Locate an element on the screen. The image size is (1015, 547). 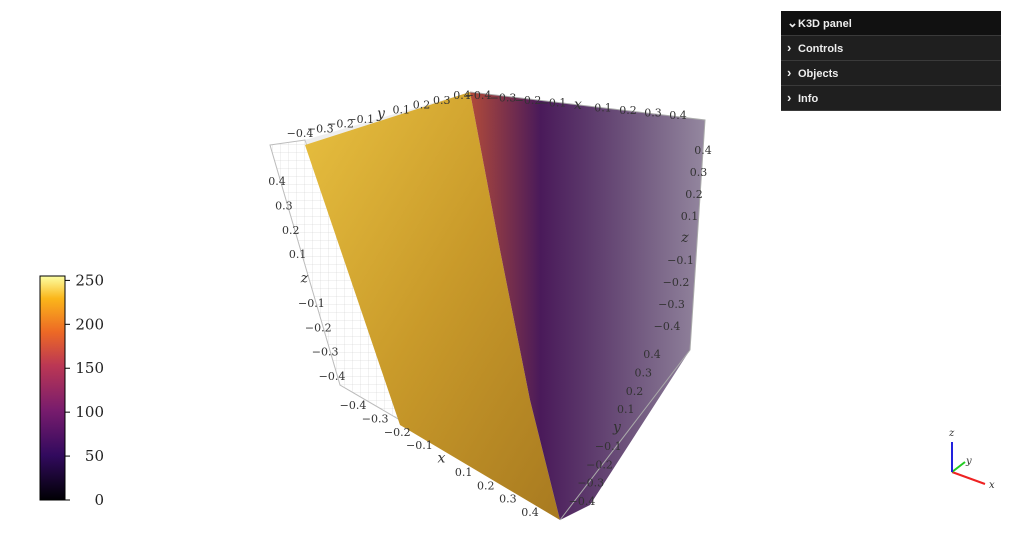
panel-item: Controls is located at coordinates (891, 48).